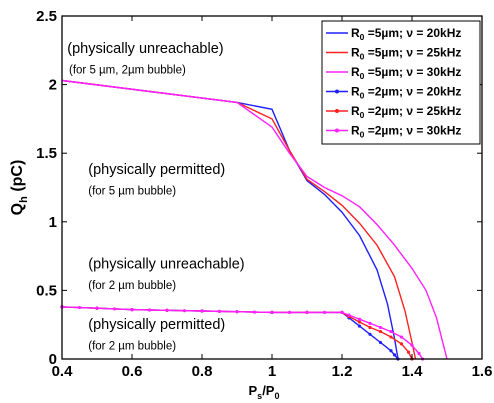 The width and height of the screenshot is (494, 403). What do you see at coordinates (259, 396) in the screenshot?
I see `x-axis-label-sub: s` at bounding box center [259, 396].